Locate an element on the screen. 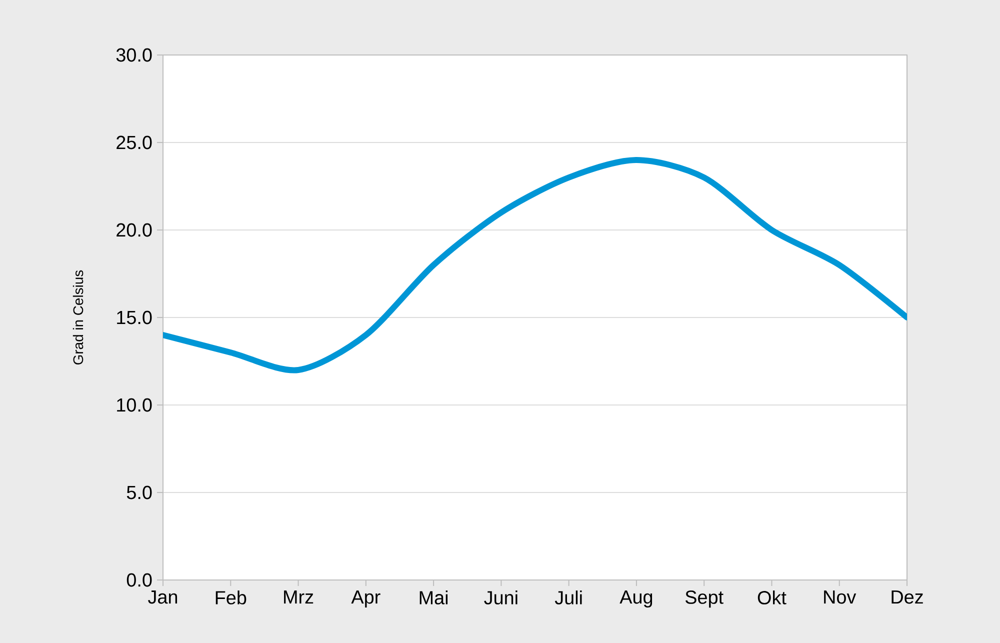  y-tick-label: 15.0 is located at coordinates (134, 317).